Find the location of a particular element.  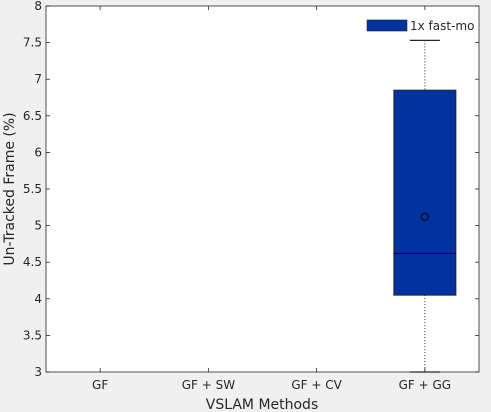

y-tick-label: 4.5 is located at coordinates (32, 262).